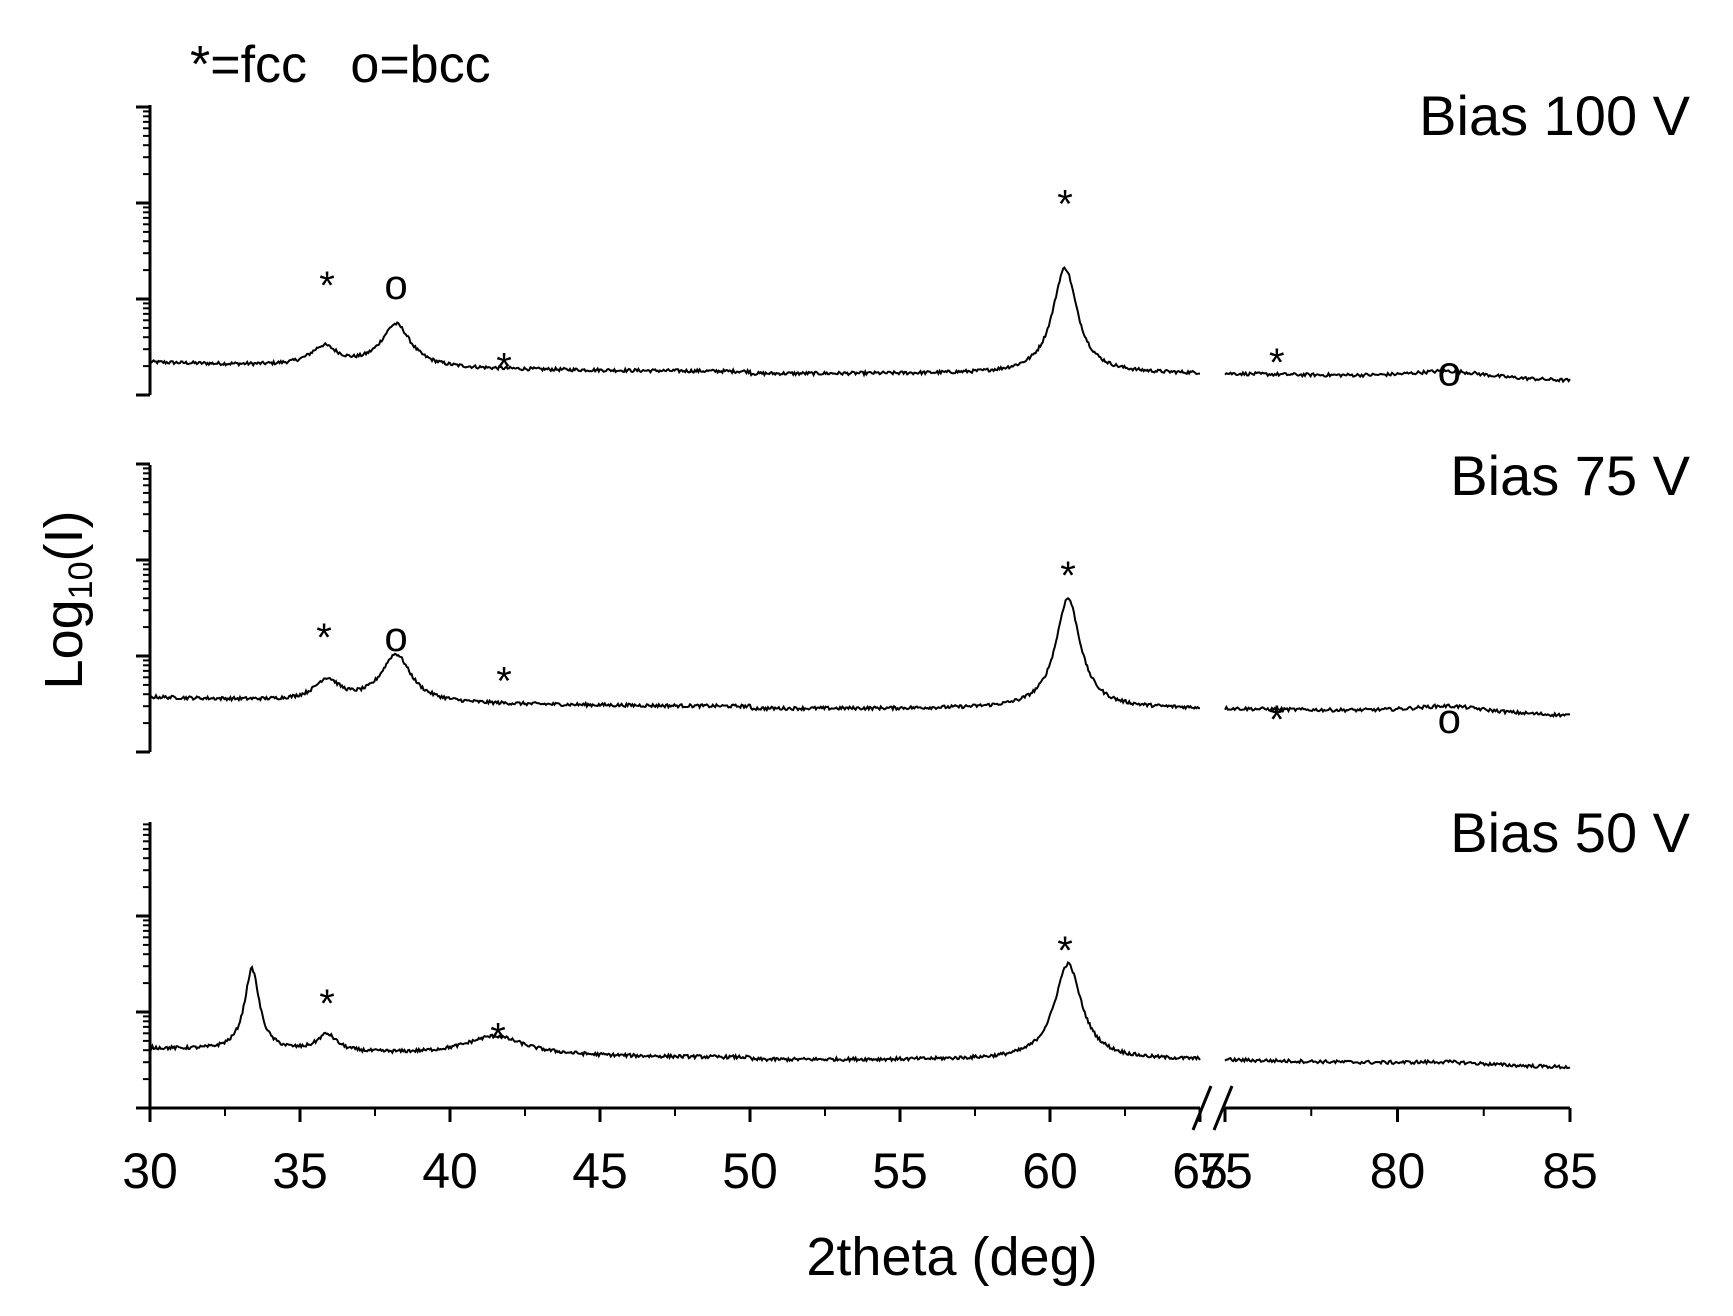 The width and height of the screenshot is (1733, 1316). What do you see at coordinates (750, 1171) in the screenshot?
I see `x-tick-label: 50` at bounding box center [750, 1171].